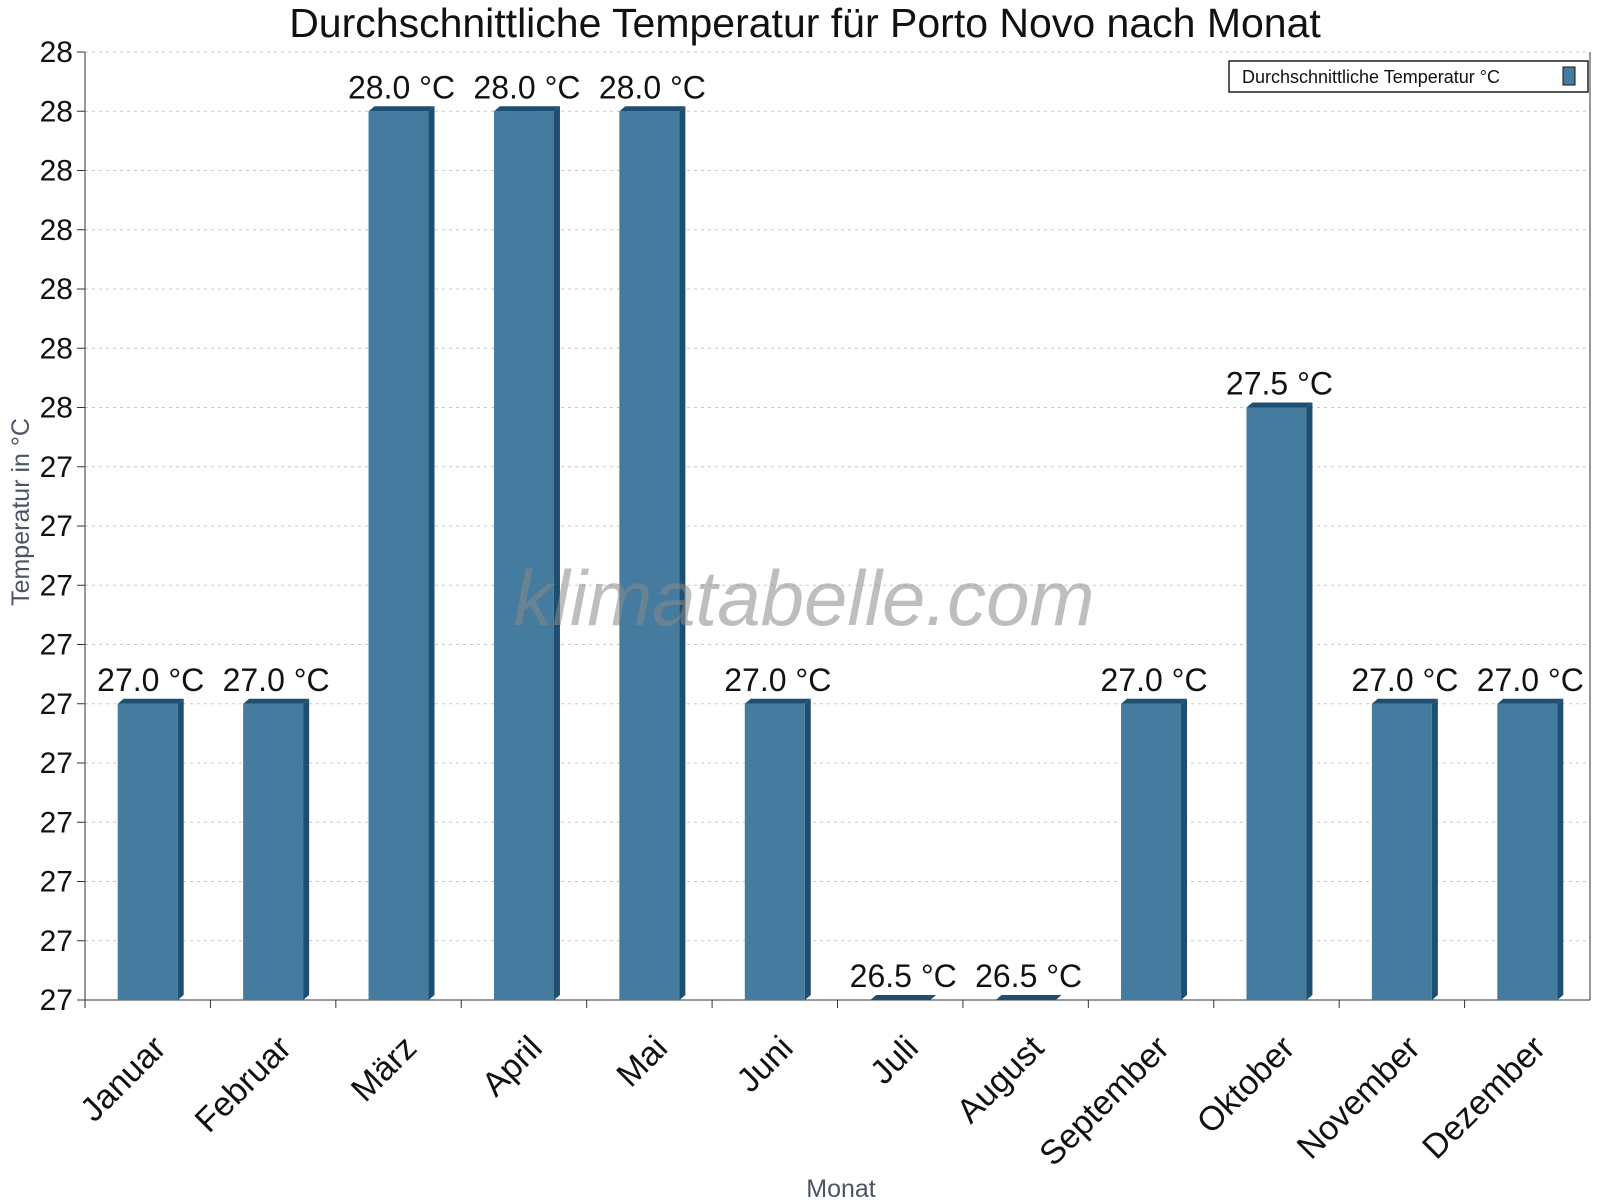  Describe the element at coordinates (1484, 1098) in the screenshot. I see `x-tick-label: Dezember` at that location.